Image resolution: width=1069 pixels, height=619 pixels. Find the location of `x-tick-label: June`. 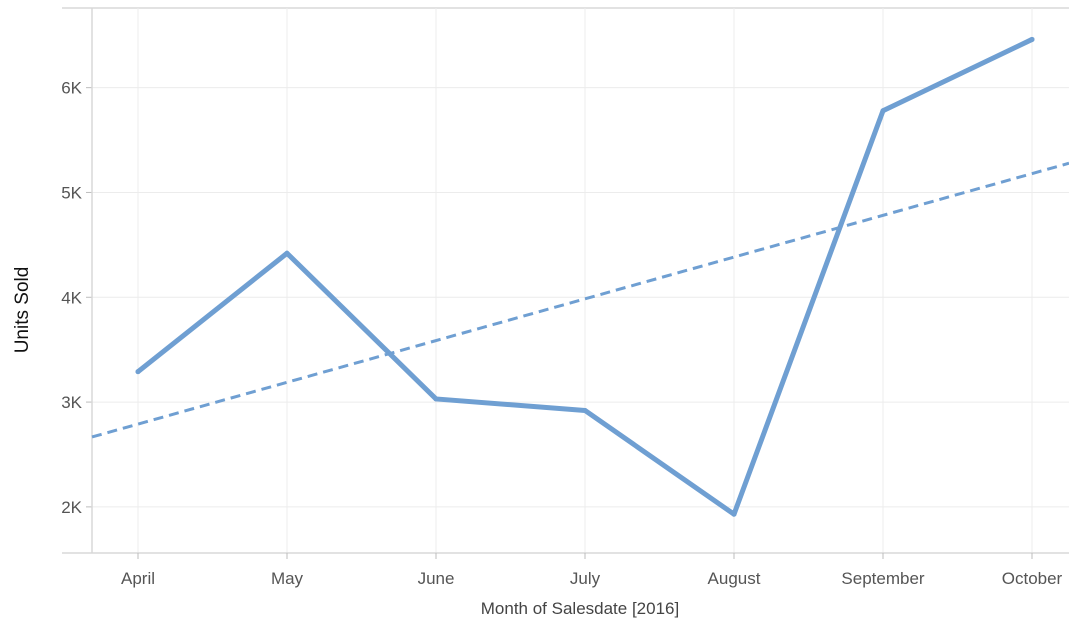

x-tick-label: June is located at coordinates (436, 578).